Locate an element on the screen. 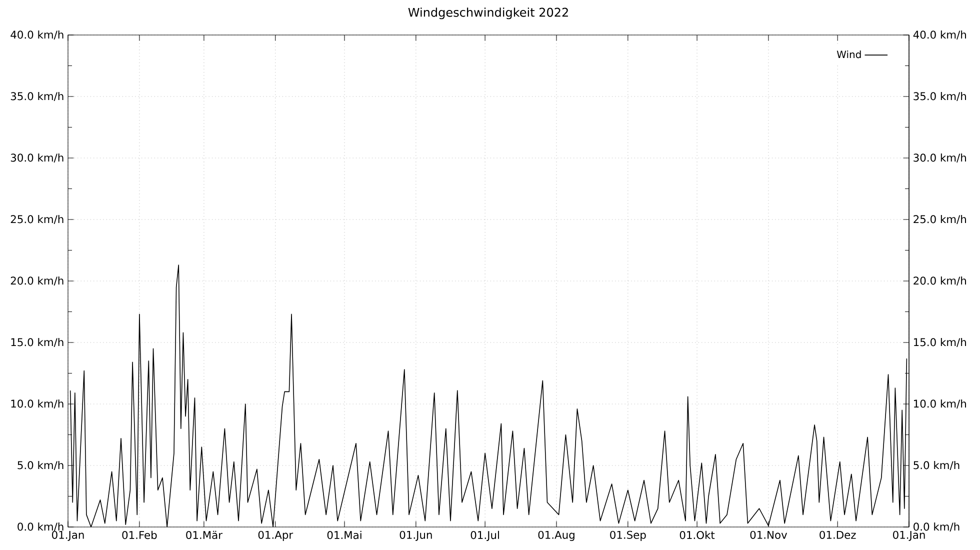 This screenshot has width=980, height=550. y2-tick-label: 5.0 km/h is located at coordinates (937, 465).